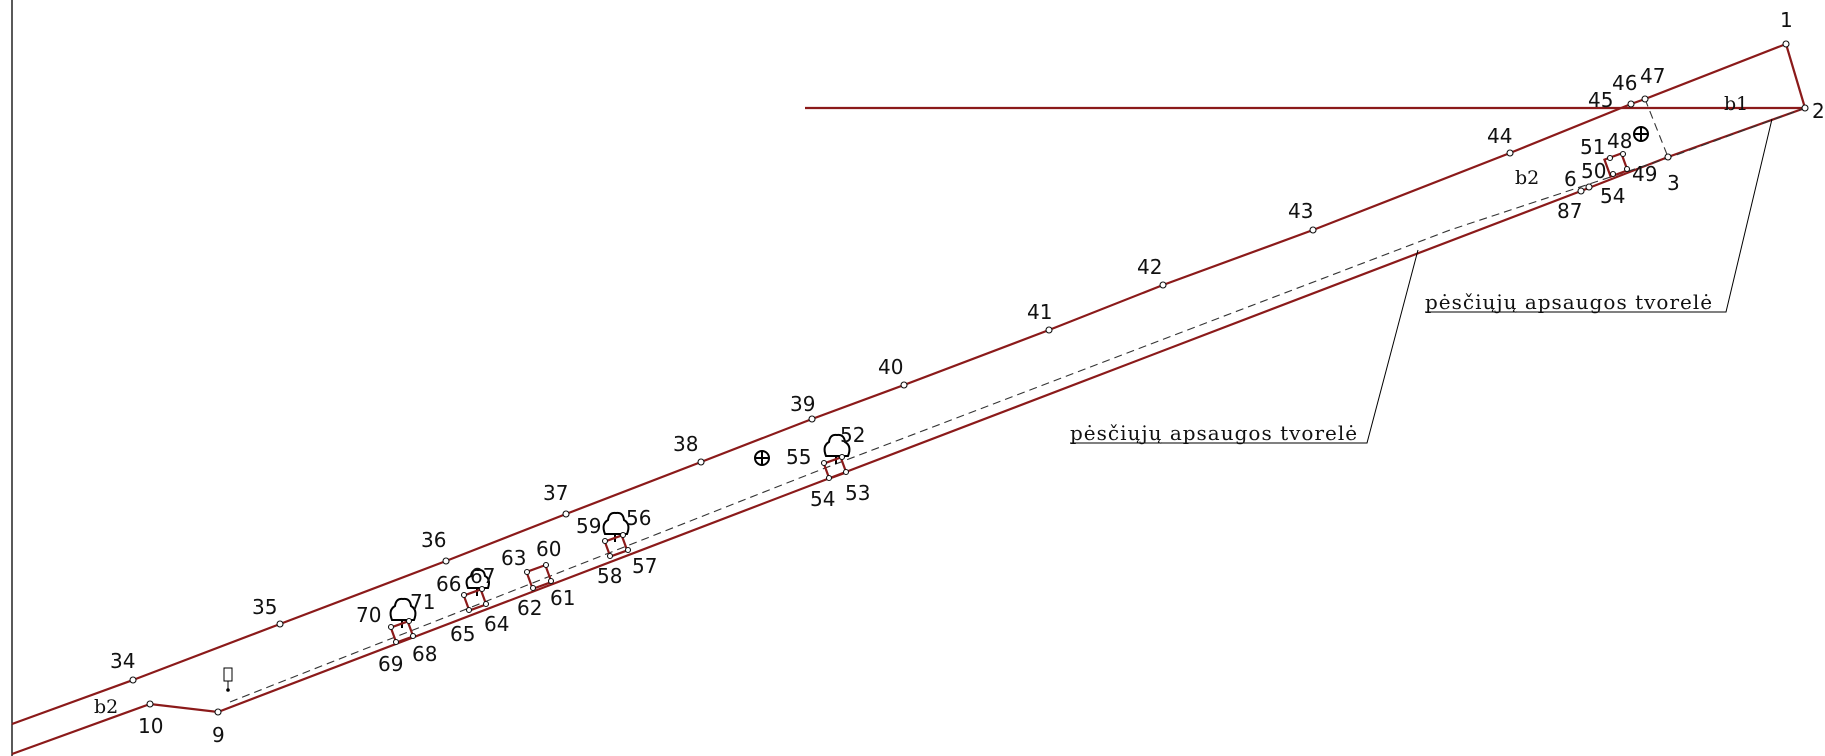 This screenshot has width=1825, height=756. What do you see at coordinates (857, 493) in the screenshot?
I see `point-label-53: 53` at bounding box center [857, 493].